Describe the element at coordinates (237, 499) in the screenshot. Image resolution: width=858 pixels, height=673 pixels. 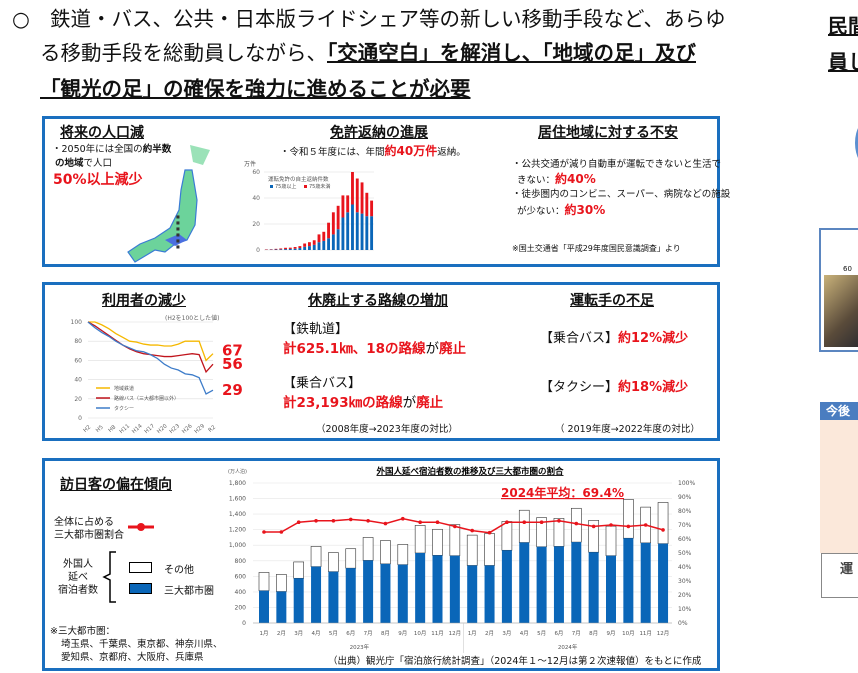
I see `inbound-y-tick: 1,600` at that location.